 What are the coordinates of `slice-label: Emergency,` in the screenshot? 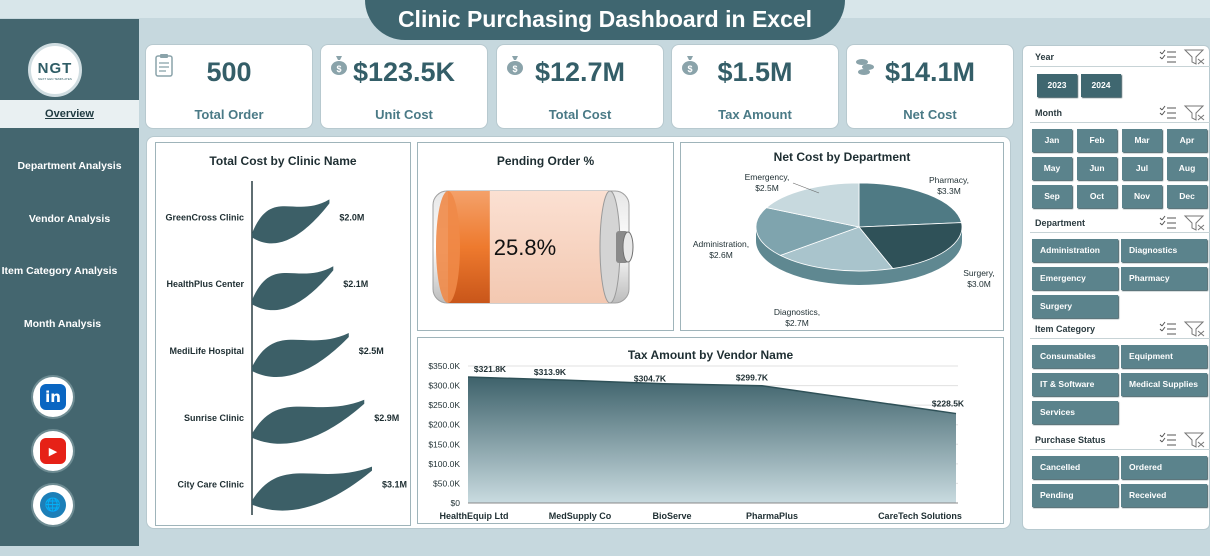 It's located at (767, 177).